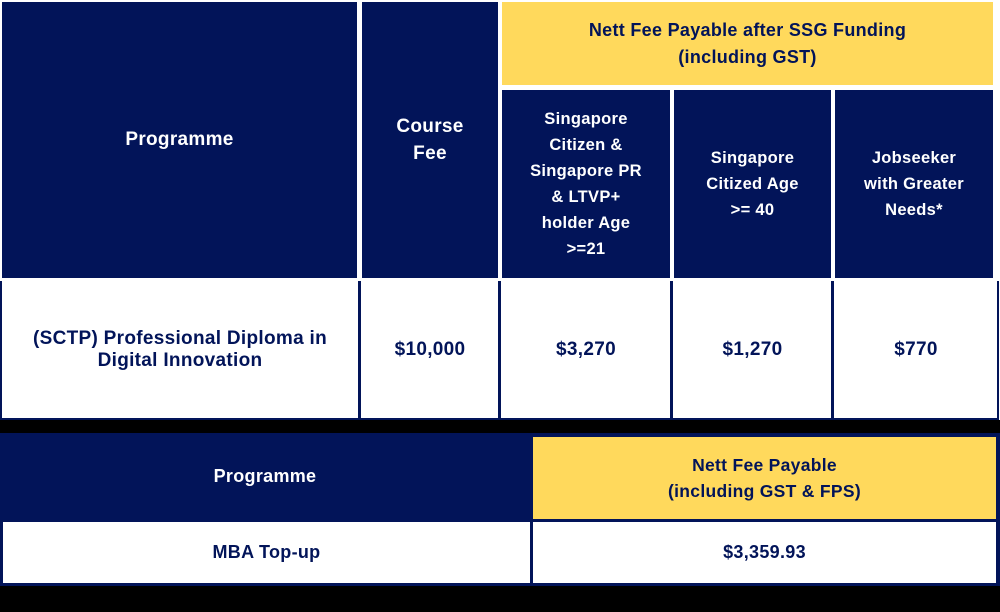 The image size is (1000, 612). Describe the element at coordinates (764, 552) in the screenshot. I see `cell-bottom-nett-fee: $3,359.93` at that location.